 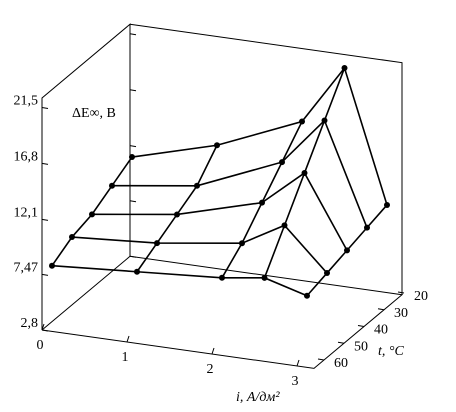 I want to click on z-axis-title: ΔE∞, В, so click(x=94, y=113).